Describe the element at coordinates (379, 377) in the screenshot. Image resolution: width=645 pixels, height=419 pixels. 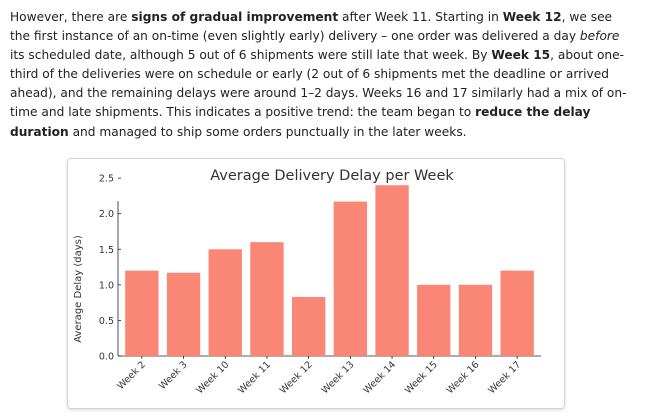
I see `x-tick-label: Week 14` at that location.